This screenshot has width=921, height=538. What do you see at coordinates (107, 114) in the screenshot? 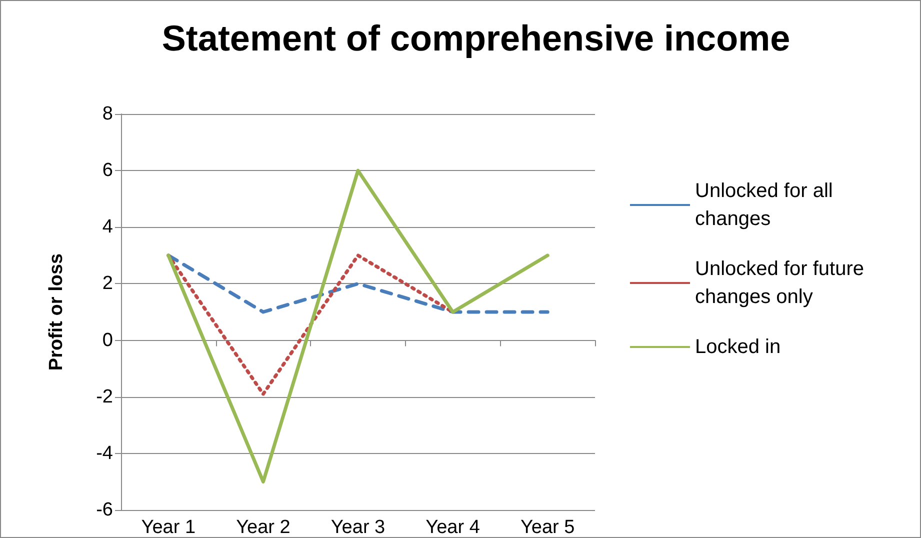
I see `y-tick-label: 8` at bounding box center [107, 114].